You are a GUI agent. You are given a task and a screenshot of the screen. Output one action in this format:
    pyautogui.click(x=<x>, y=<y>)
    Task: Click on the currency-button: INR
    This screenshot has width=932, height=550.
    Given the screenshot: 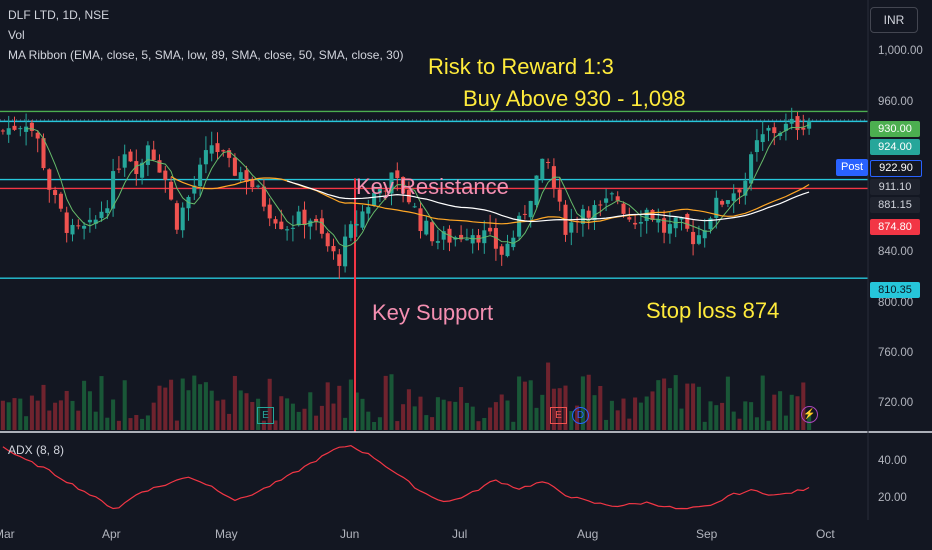 What is the action you would take?
    pyautogui.click(x=894, y=20)
    